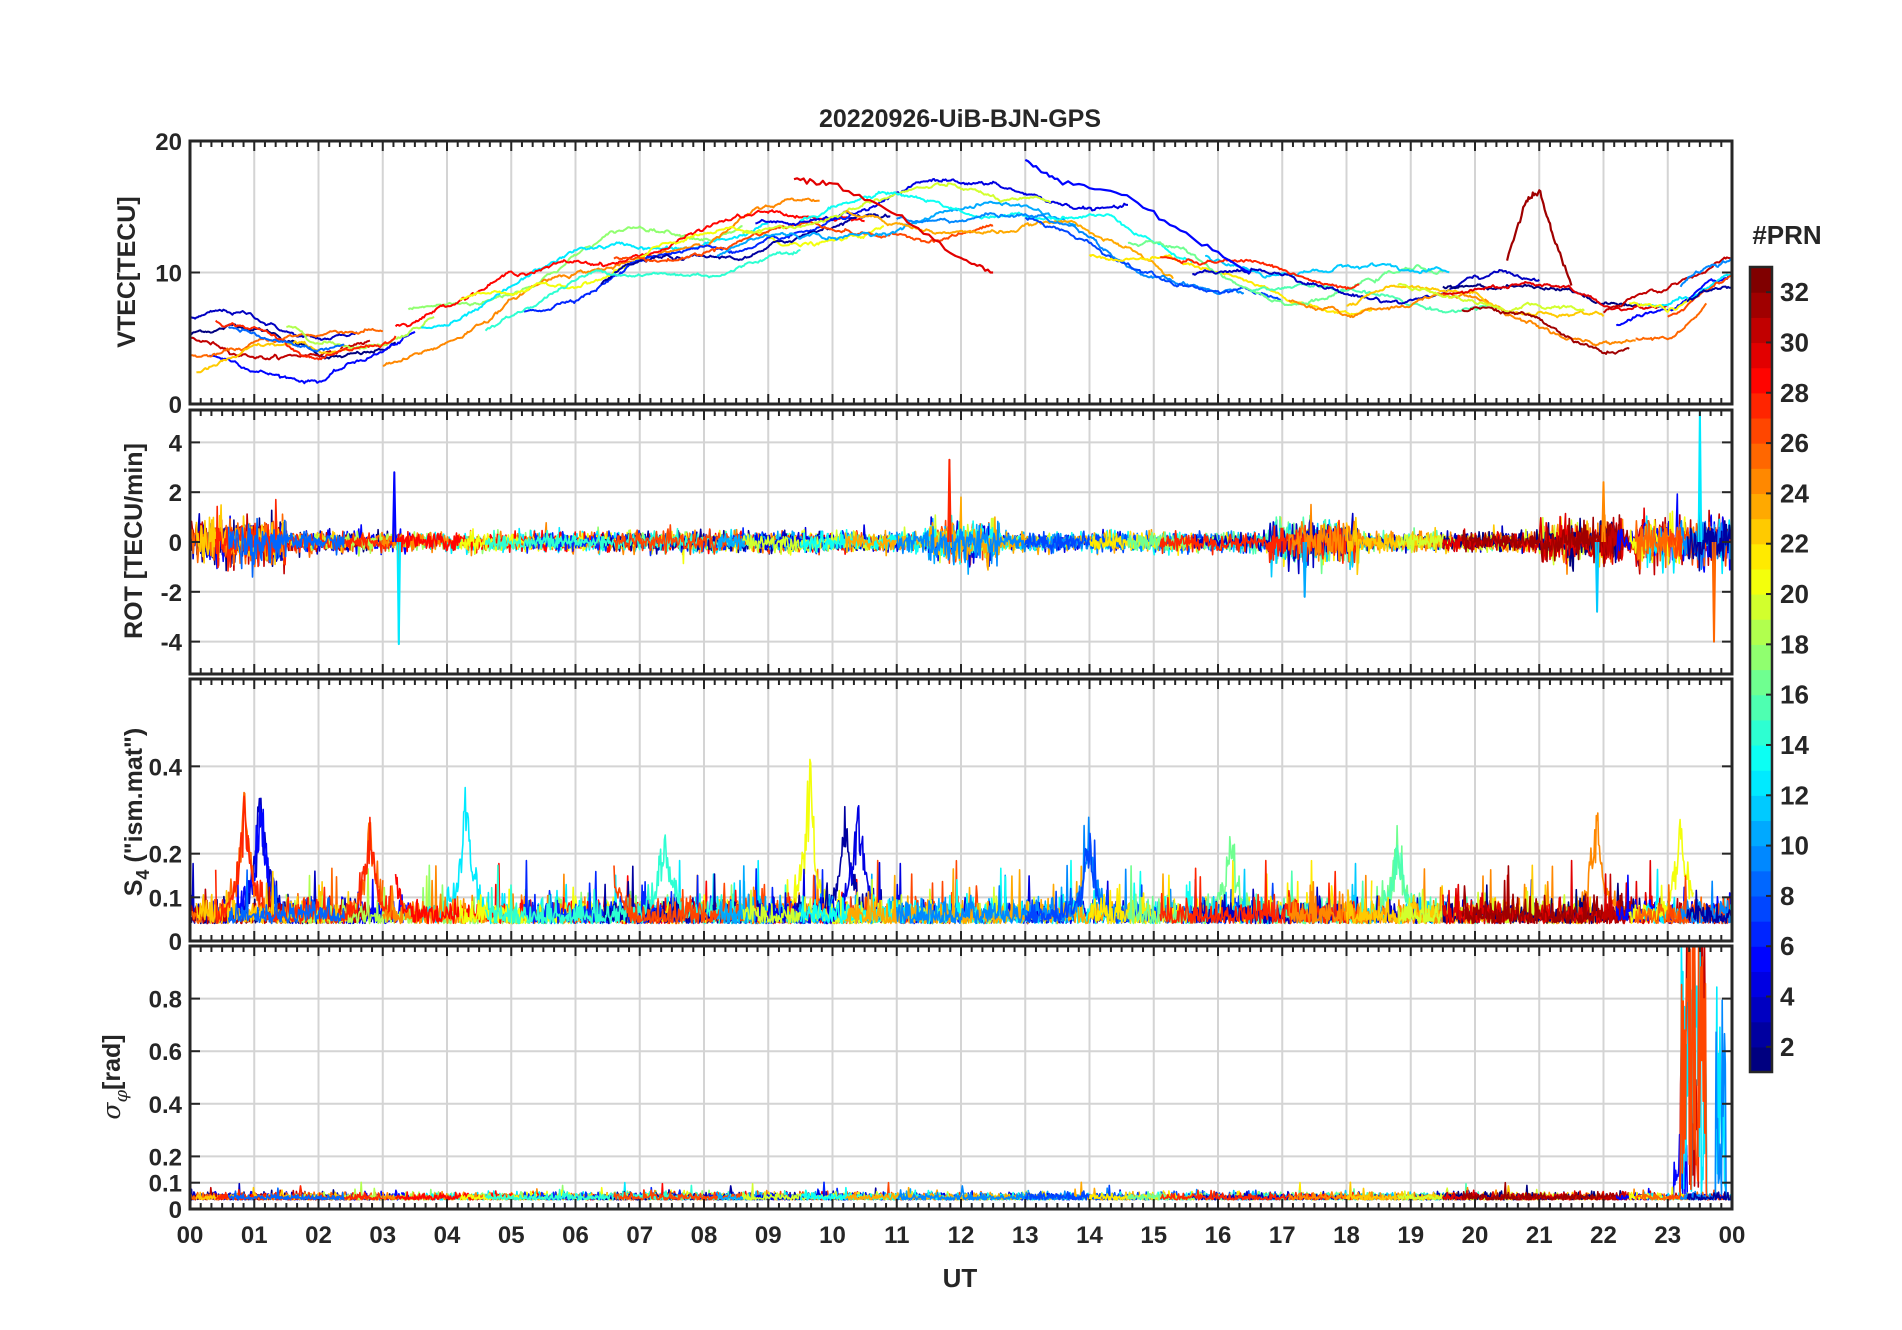 The height and width of the screenshot is (1330, 1902). What do you see at coordinates (166, 767) in the screenshot?
I see `s4-ytick-label: 0.4` at bounding box center [166, 767].